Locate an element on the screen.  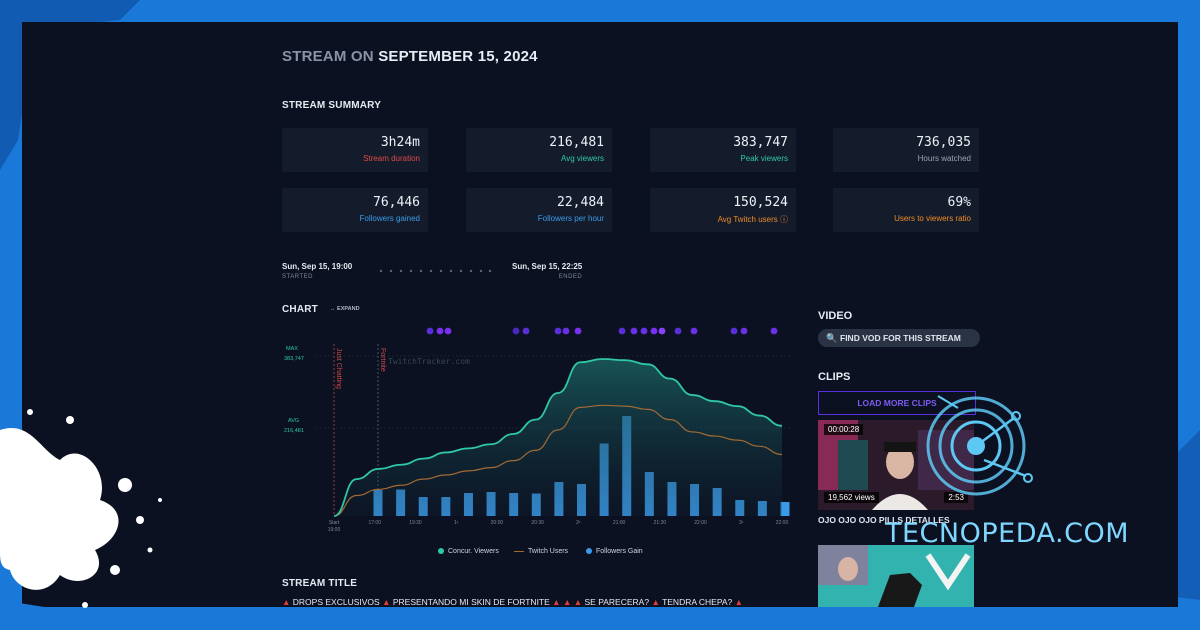
chart-max-value: 383,747 is located at coordinates (294, 359).